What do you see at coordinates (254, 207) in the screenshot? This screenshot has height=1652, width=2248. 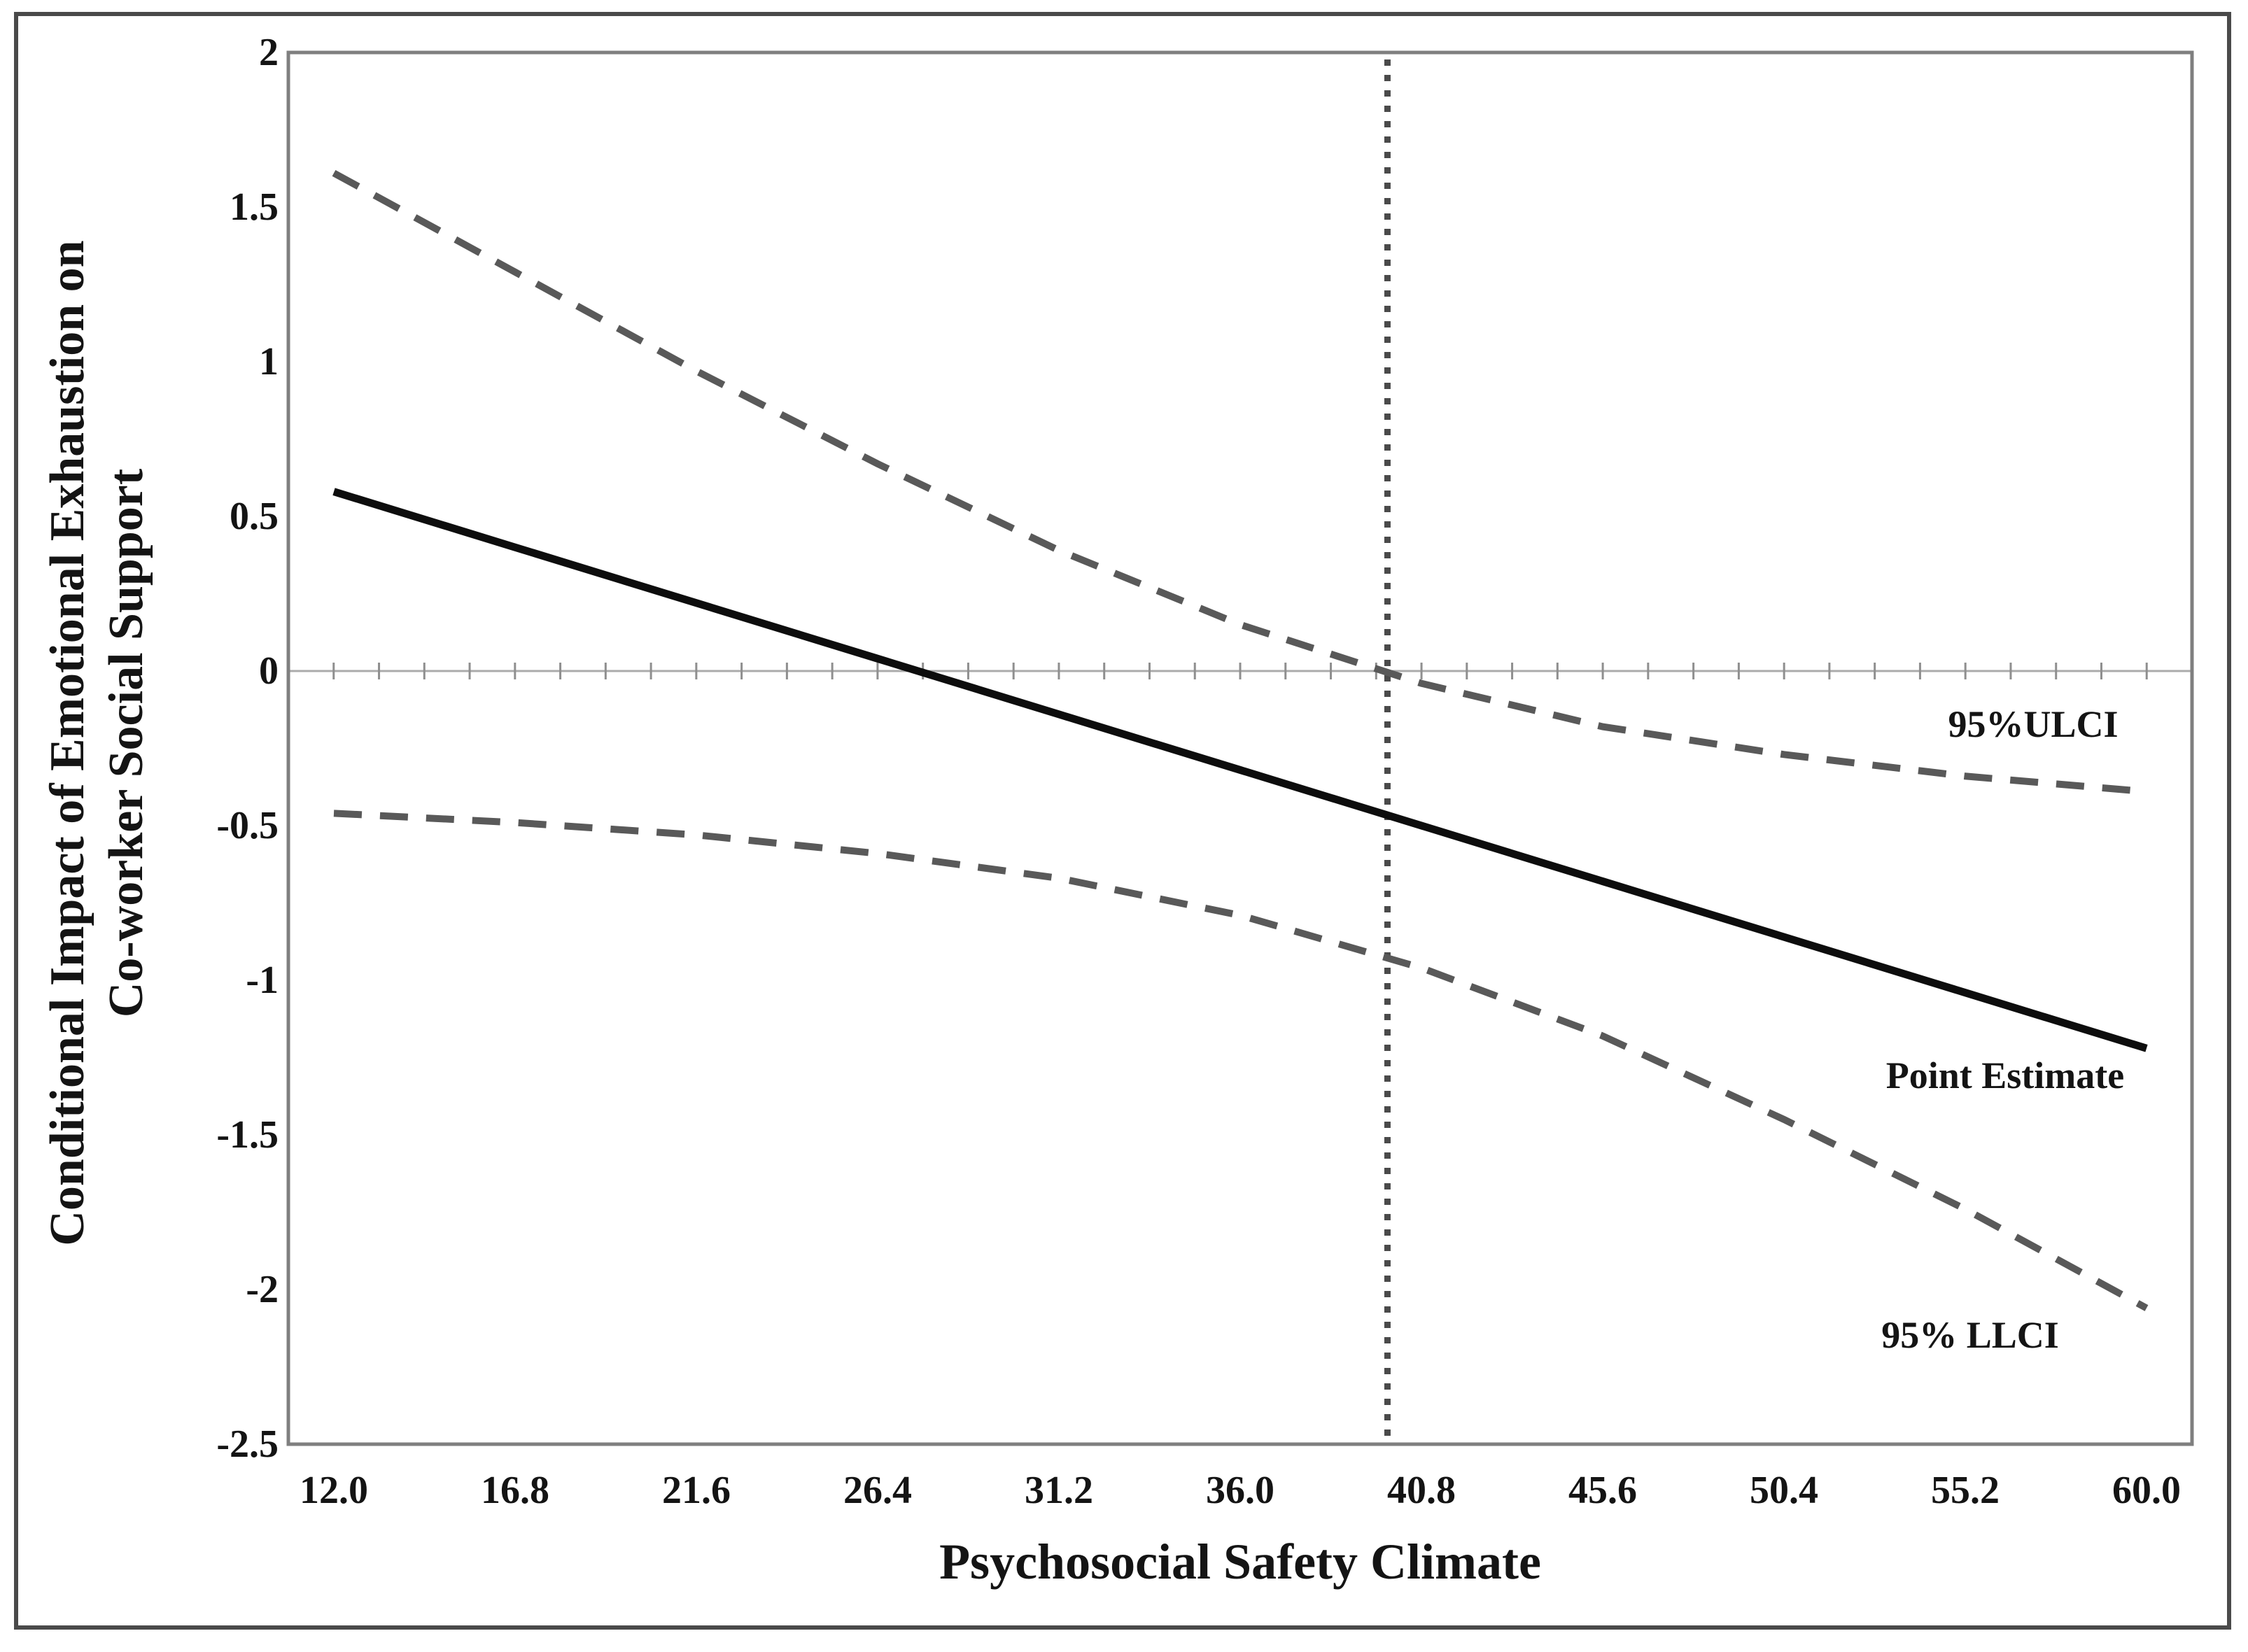 I see `y-tick-label: 1.5` at bounding box center [254, 207].